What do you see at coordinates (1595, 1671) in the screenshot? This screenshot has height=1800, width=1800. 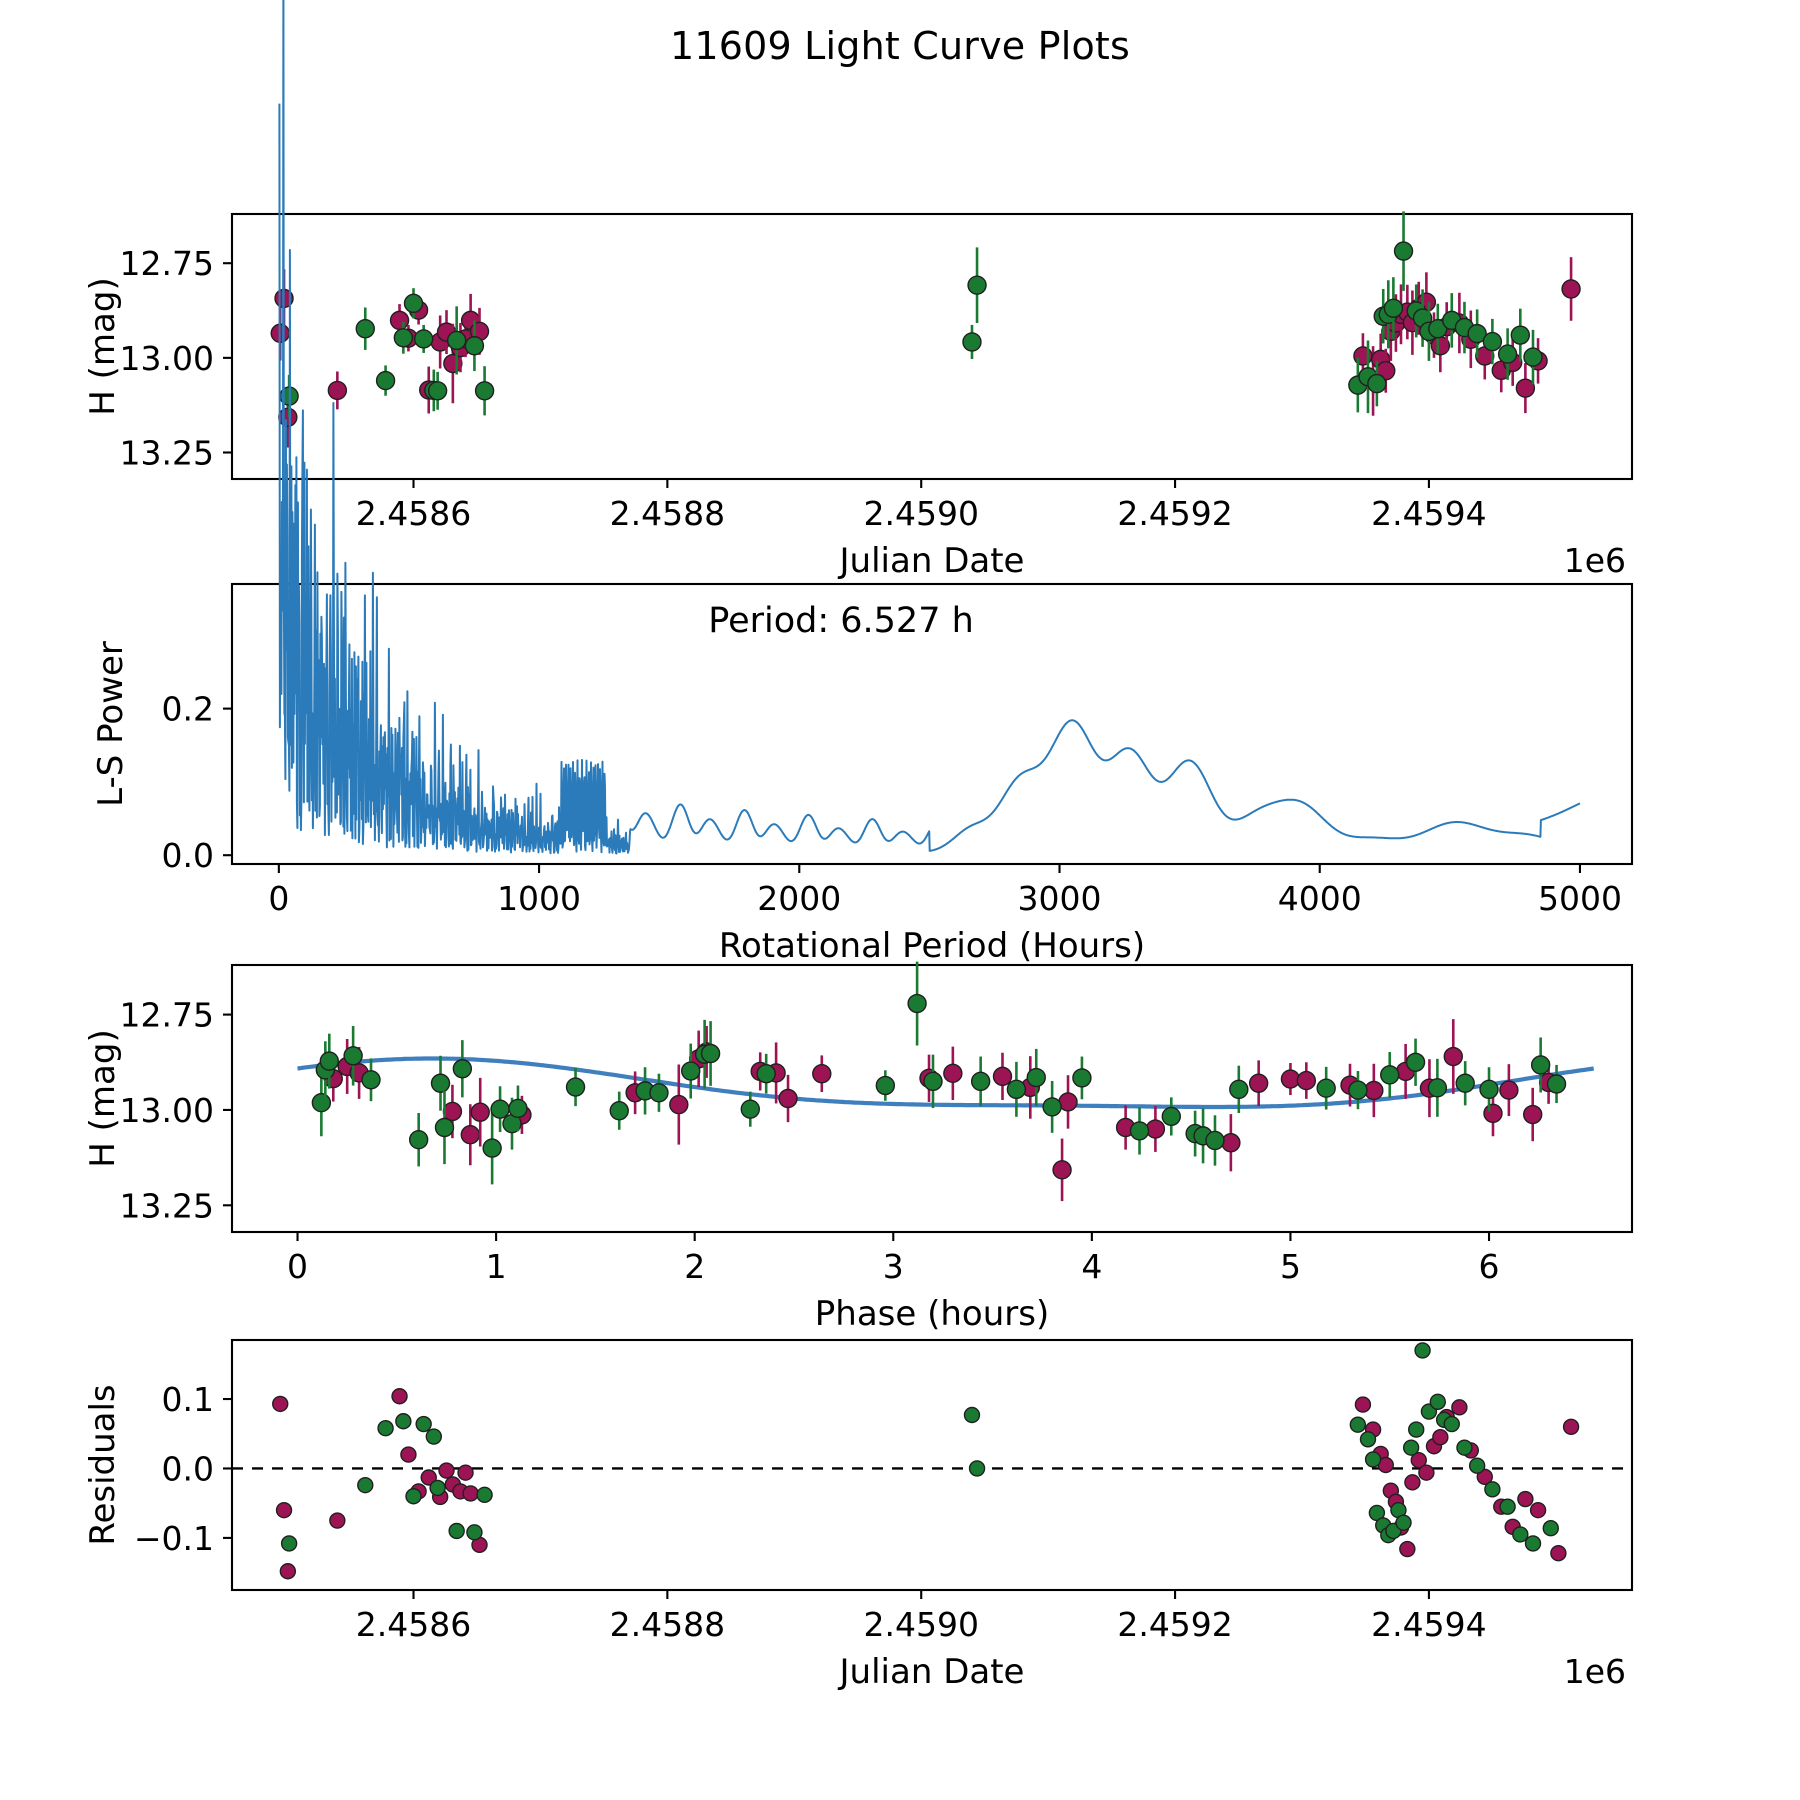 I see `x-axis-offset-label: 1e6` at bounding box center [1595, 1671].